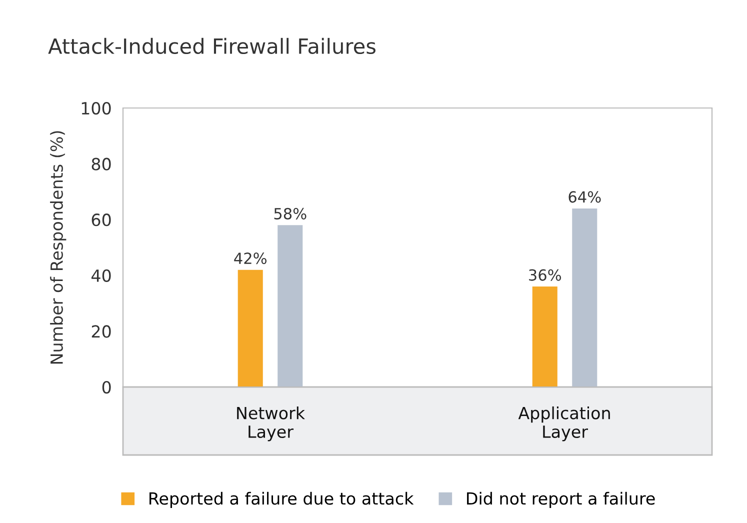  What do you see at coordinates (564, 424) in the screenshot?
I see `x-tick-label: Application Layer` at bounding box center [564, 424].